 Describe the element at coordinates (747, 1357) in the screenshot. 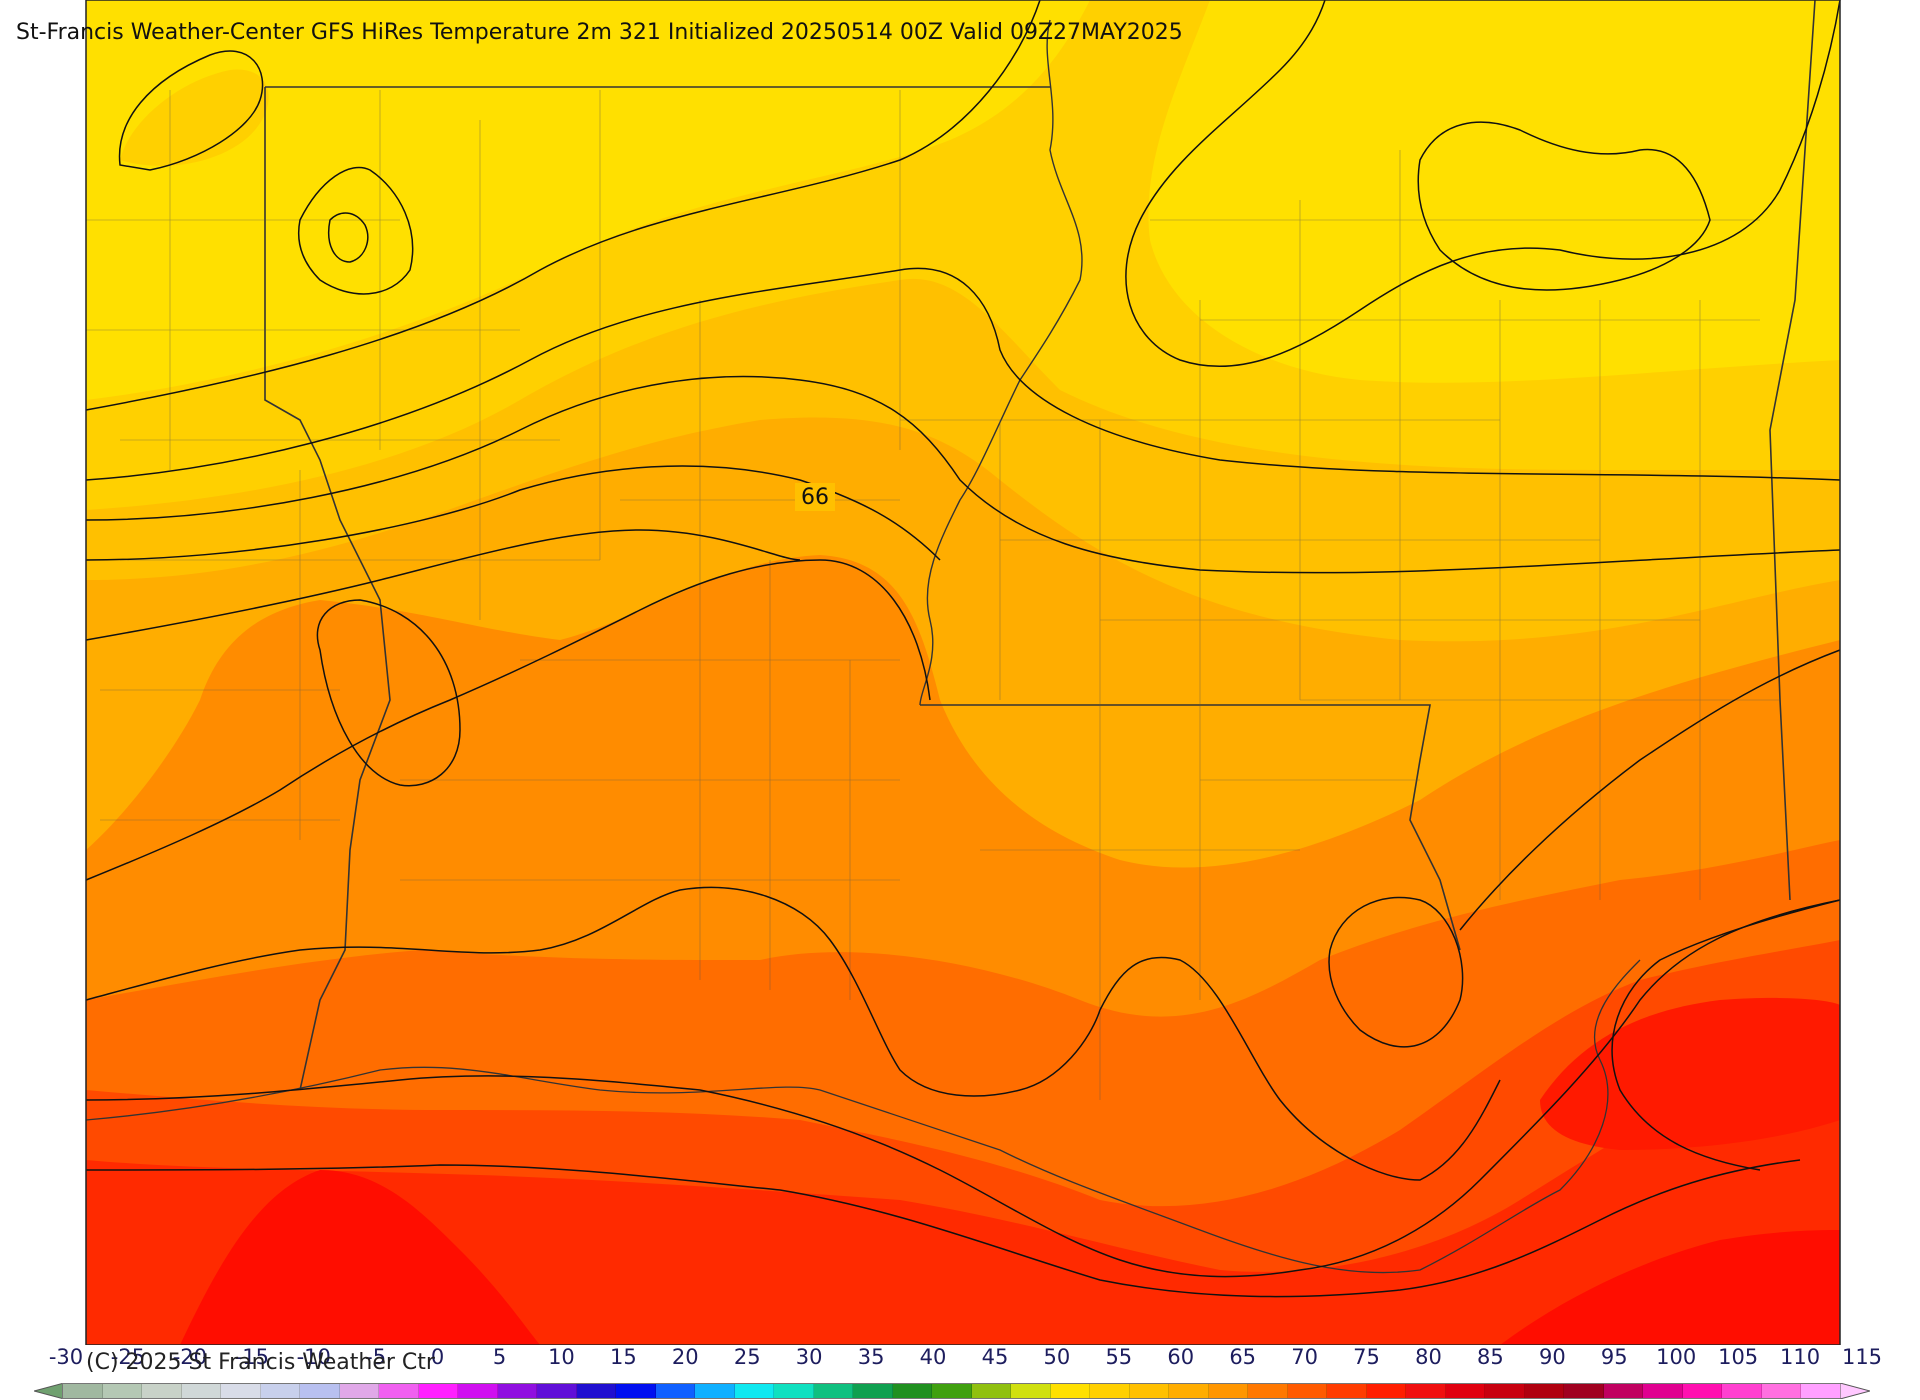

I see `colorbar-tick-label: 25` at that location.